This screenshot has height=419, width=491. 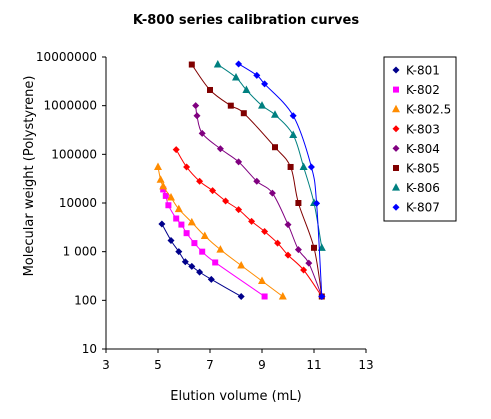 What do you see at coordinates (423, 90) in the screenshot?
I see `legend-label-k-802: K-802` at bounding box center [423, 90].